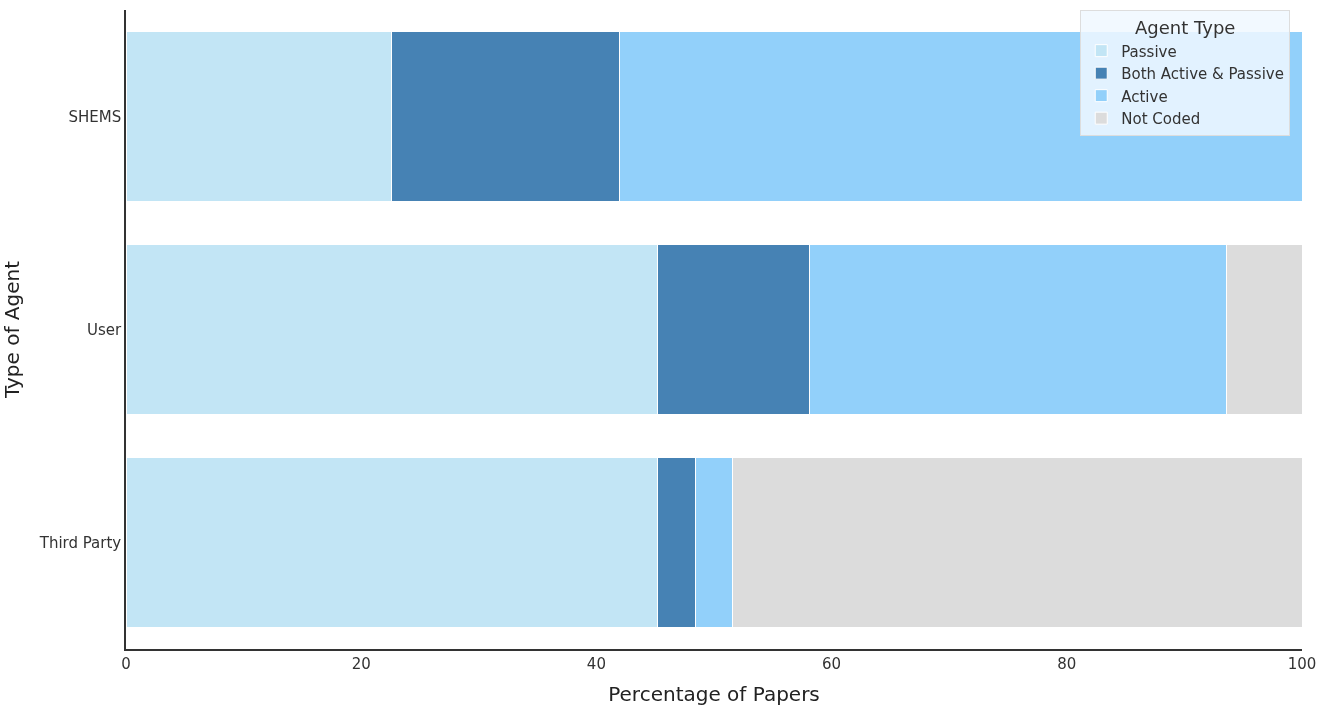 The width and height of the screenshot is (1332, 712). What do you see at coordinates (1144, 96) in the screenshot?
I see `legend-label: Active` at bounding box center [1144, 96].